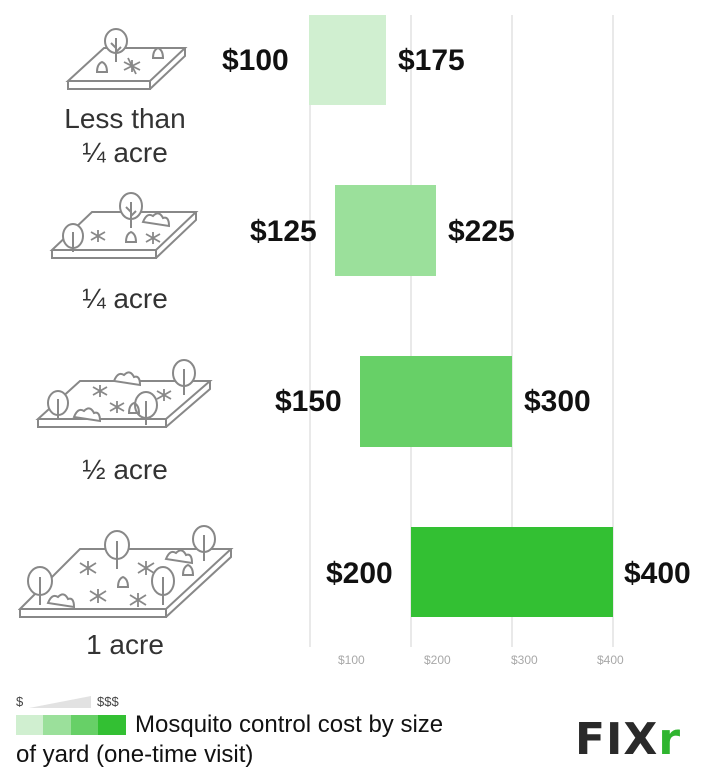 This screenshot has width=711, height=780. Describe the element at coordinates (437, 660) in the screenshot. I see `x-tick-label: $200` at that location.